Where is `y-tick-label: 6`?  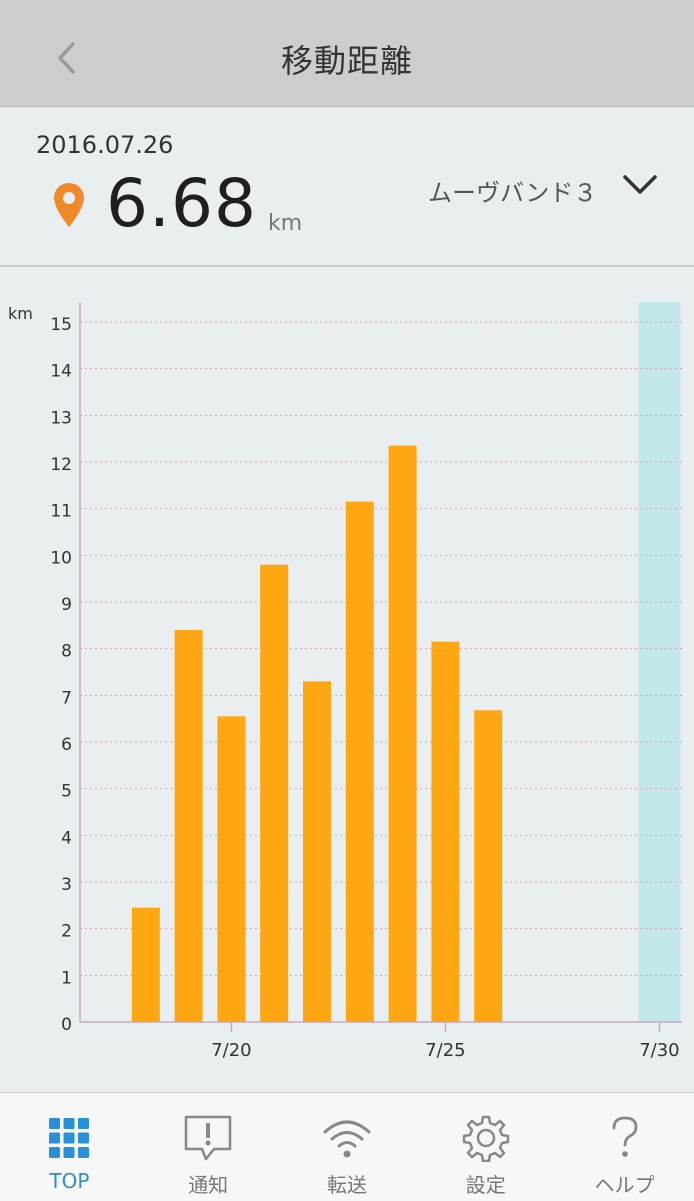 y-tick-label: 6 is located at coordinates (66, 745).